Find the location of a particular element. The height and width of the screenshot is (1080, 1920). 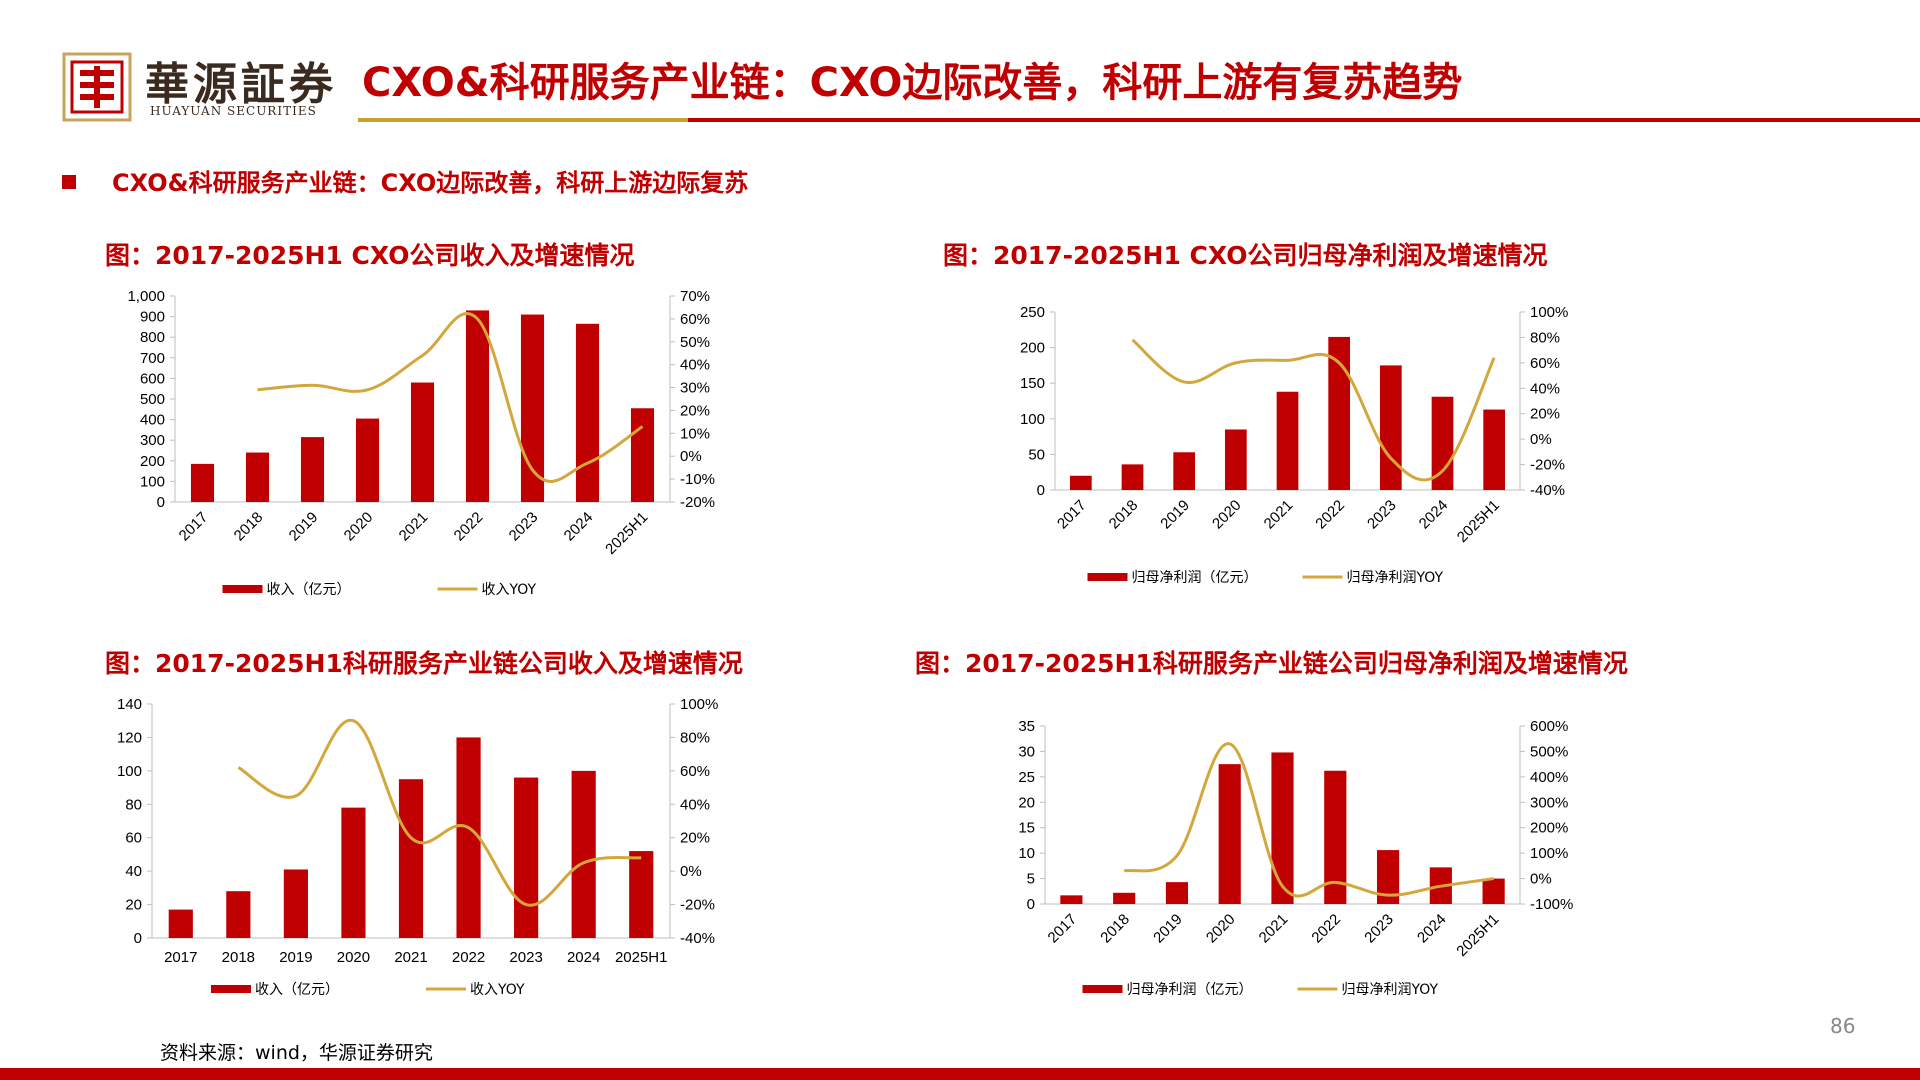

company-subtitle: HUAYUAN SECURITIES is located at coordinates (233, 111).